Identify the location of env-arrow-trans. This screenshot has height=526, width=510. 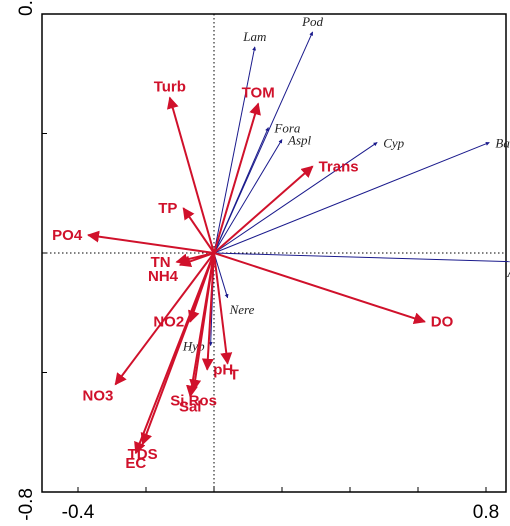
(263, 209).